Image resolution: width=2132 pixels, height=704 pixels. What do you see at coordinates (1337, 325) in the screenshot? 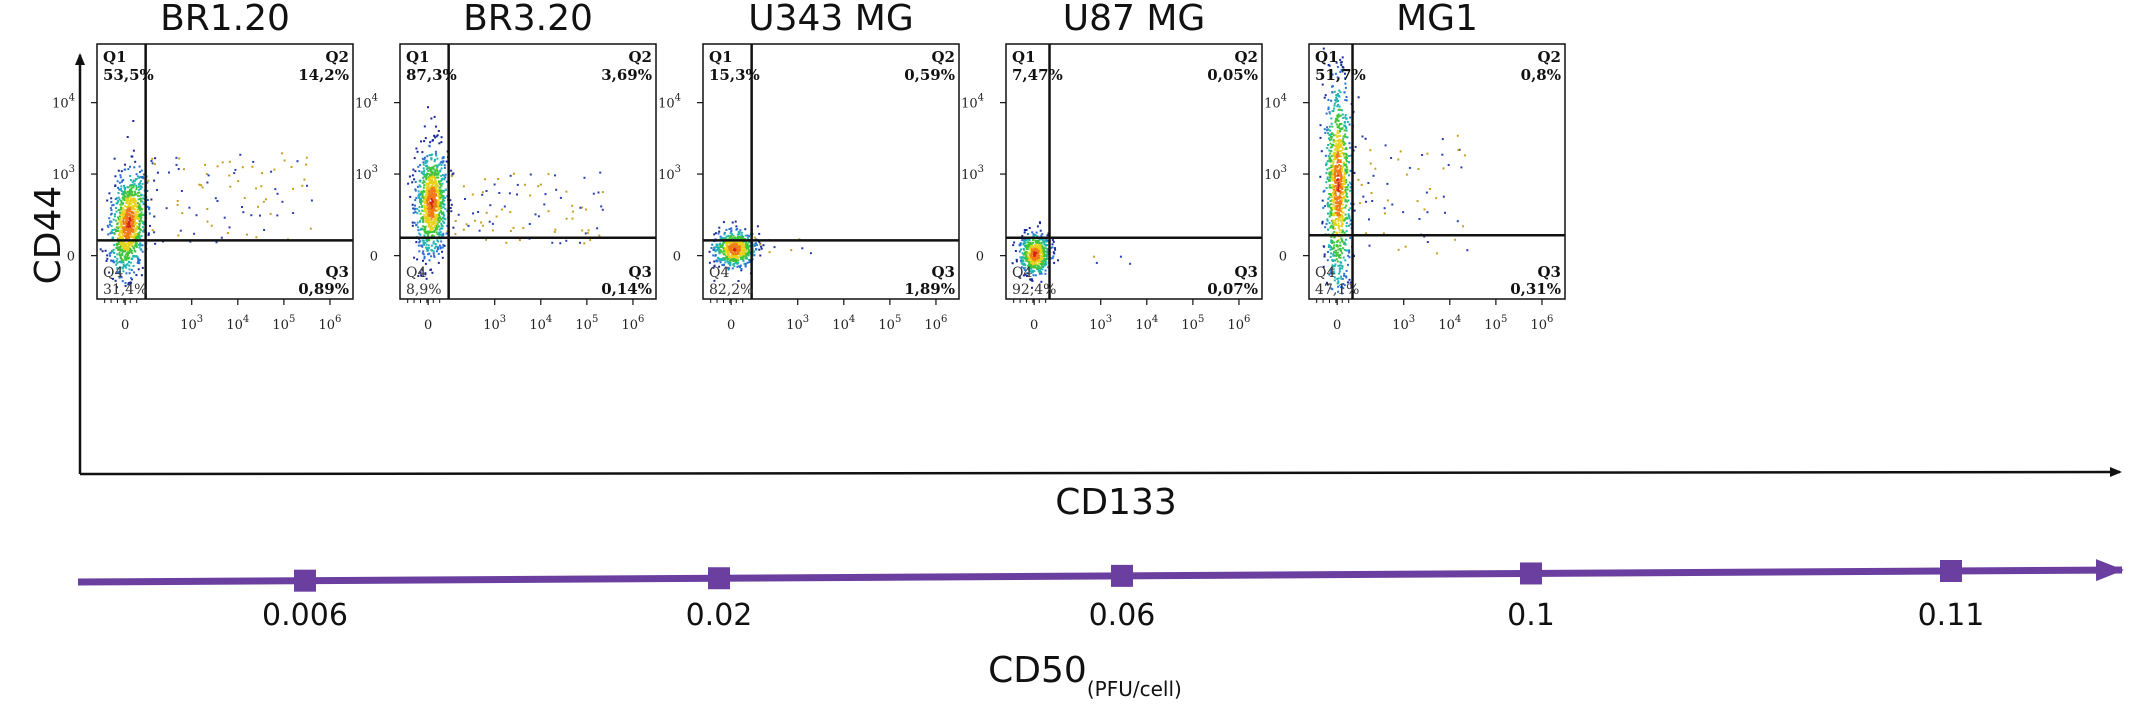
I see `x-tick-label: 0` at bounding box center [1337, 325].